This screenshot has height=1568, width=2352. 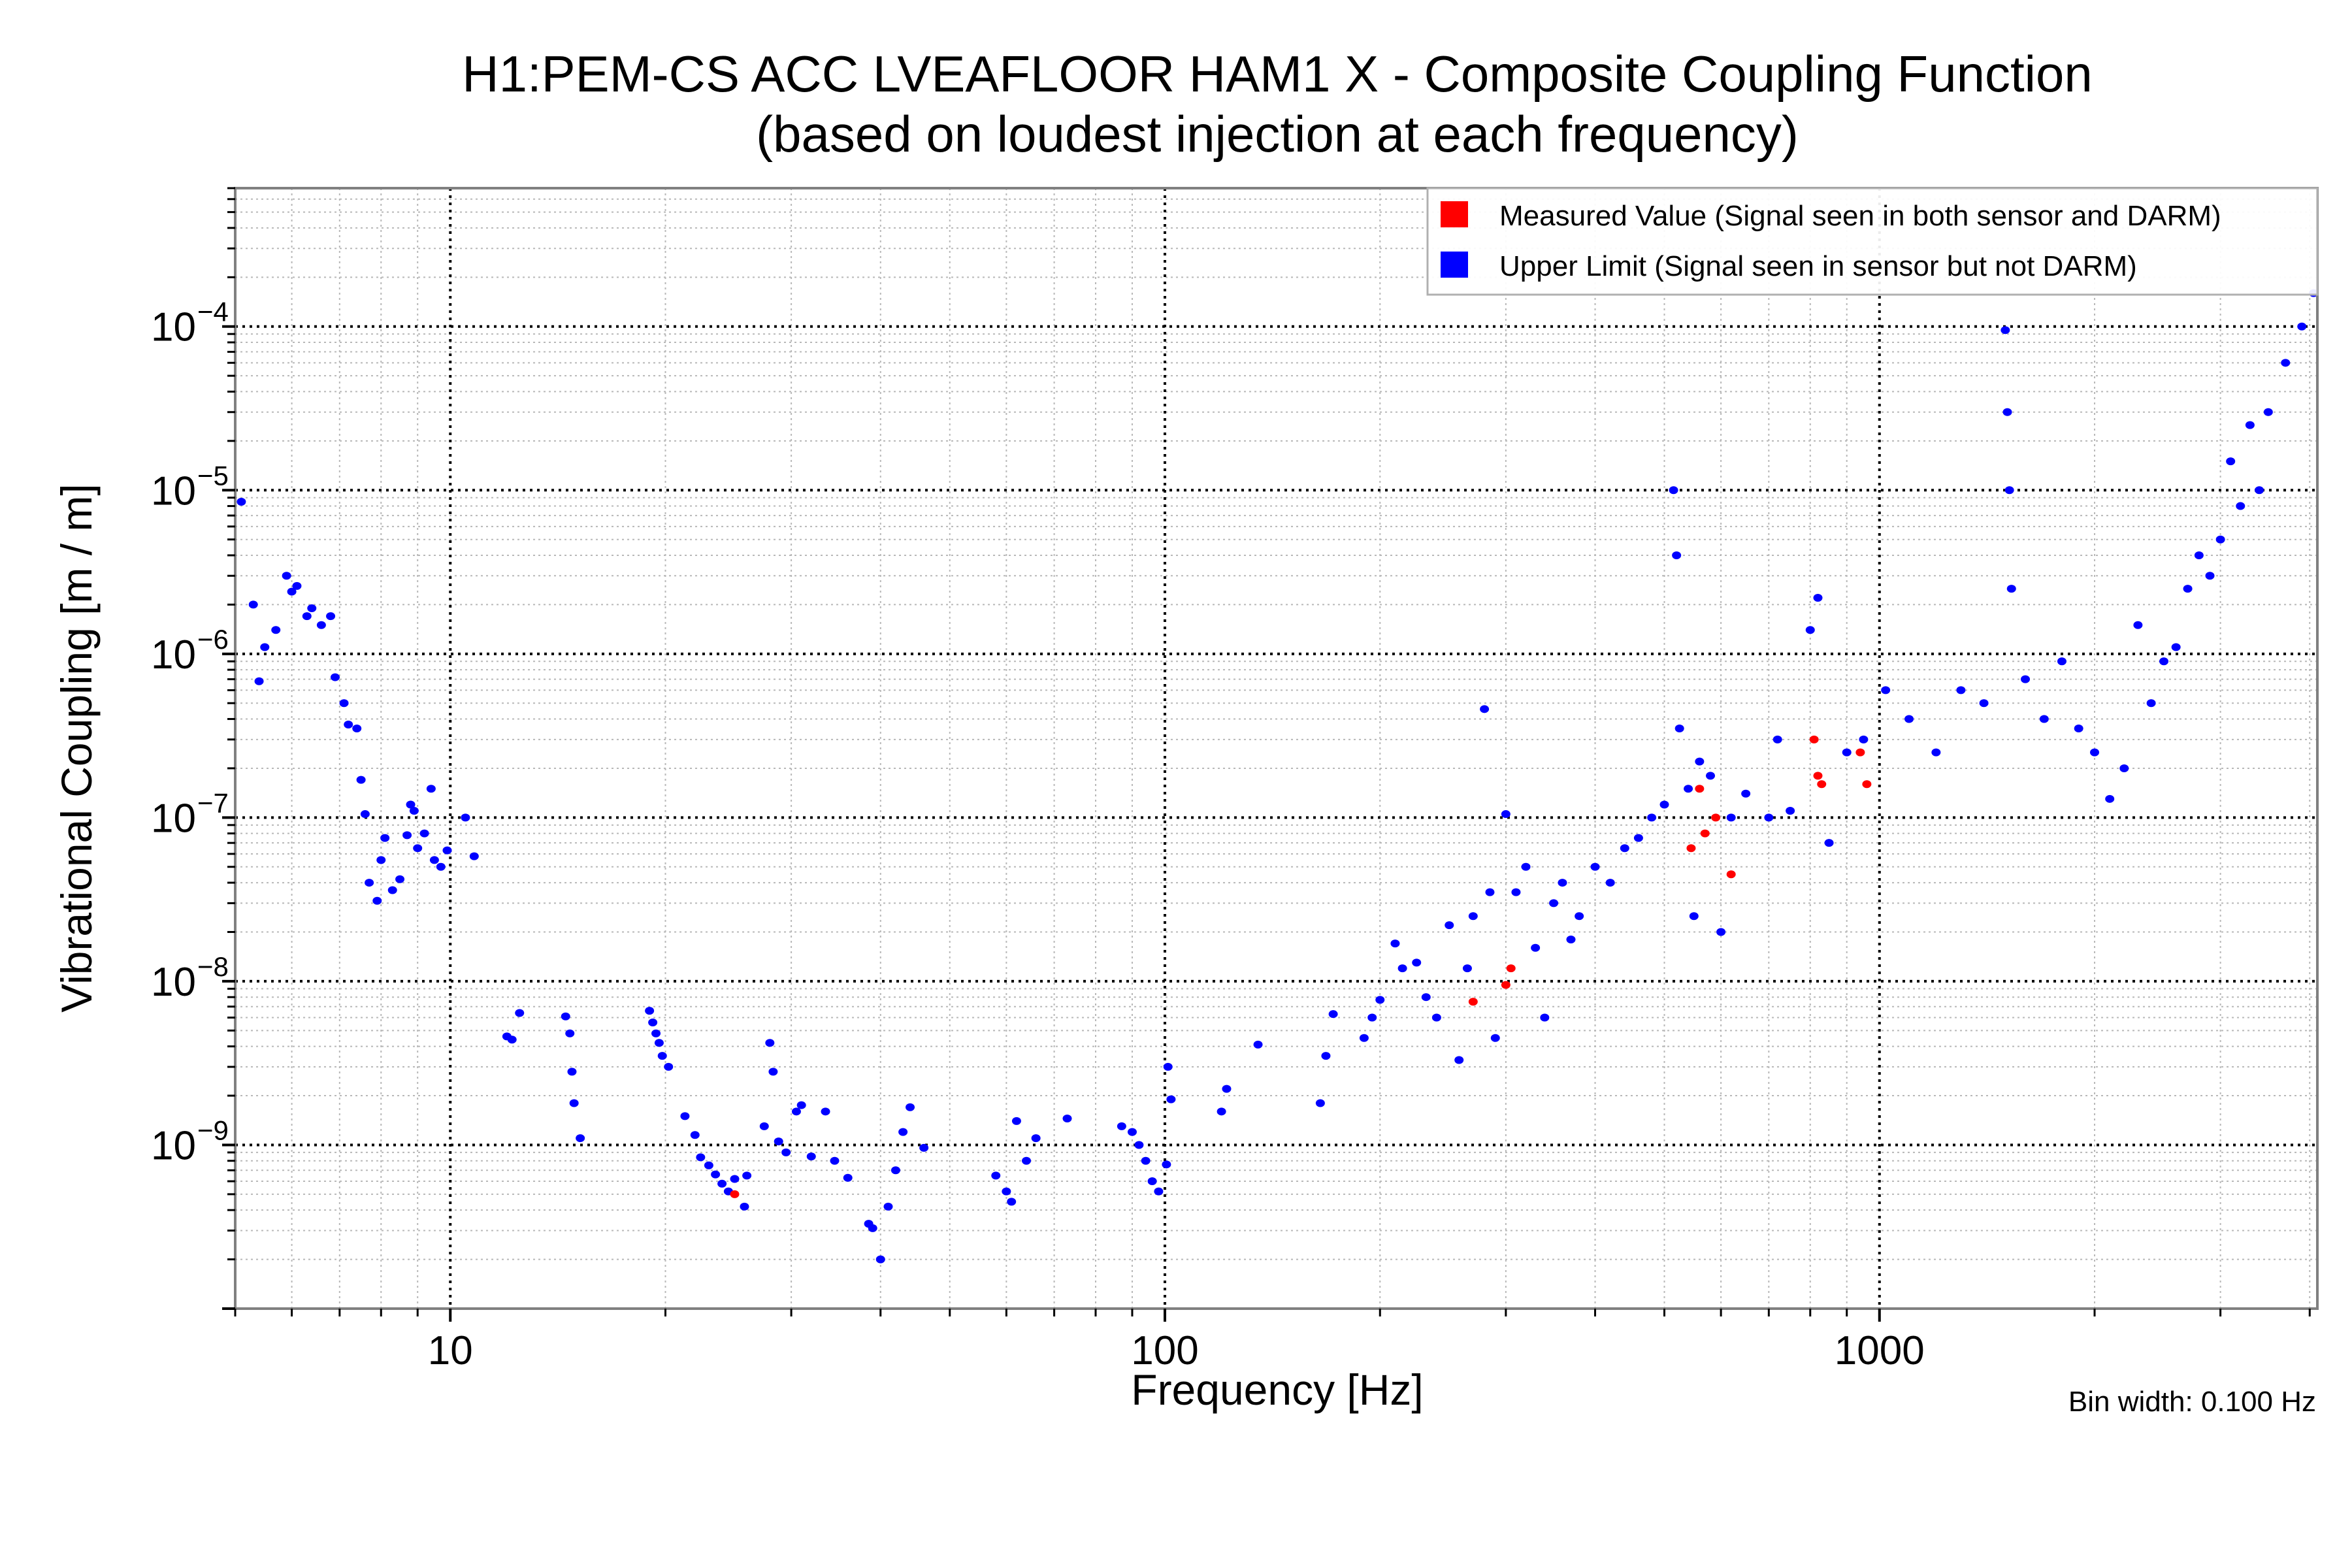 I want to click on y-tick-exponent: −5, so click(x=213, y=475).